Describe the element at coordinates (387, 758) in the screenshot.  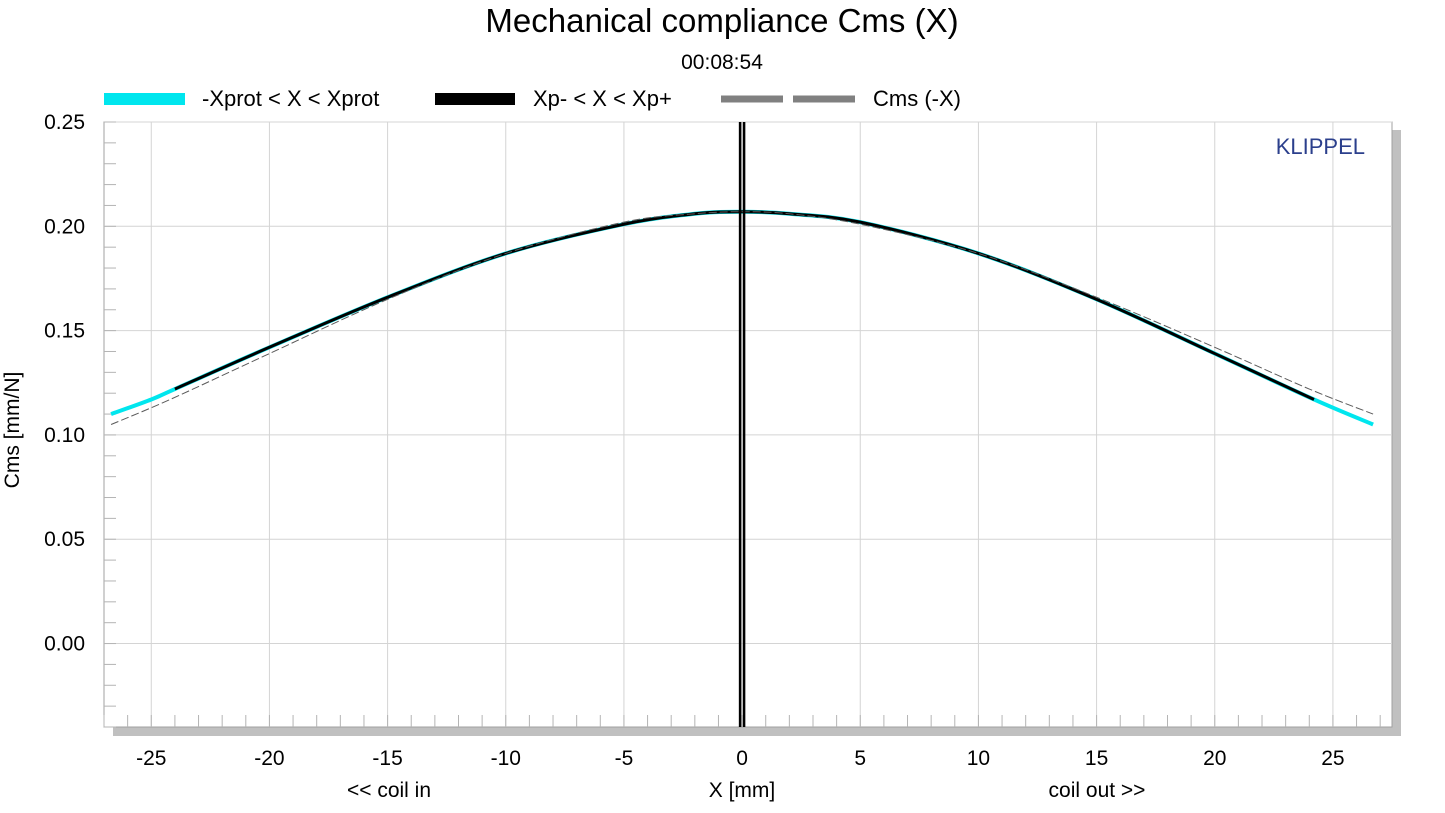
I see `x-tick-label: -15` at that location.